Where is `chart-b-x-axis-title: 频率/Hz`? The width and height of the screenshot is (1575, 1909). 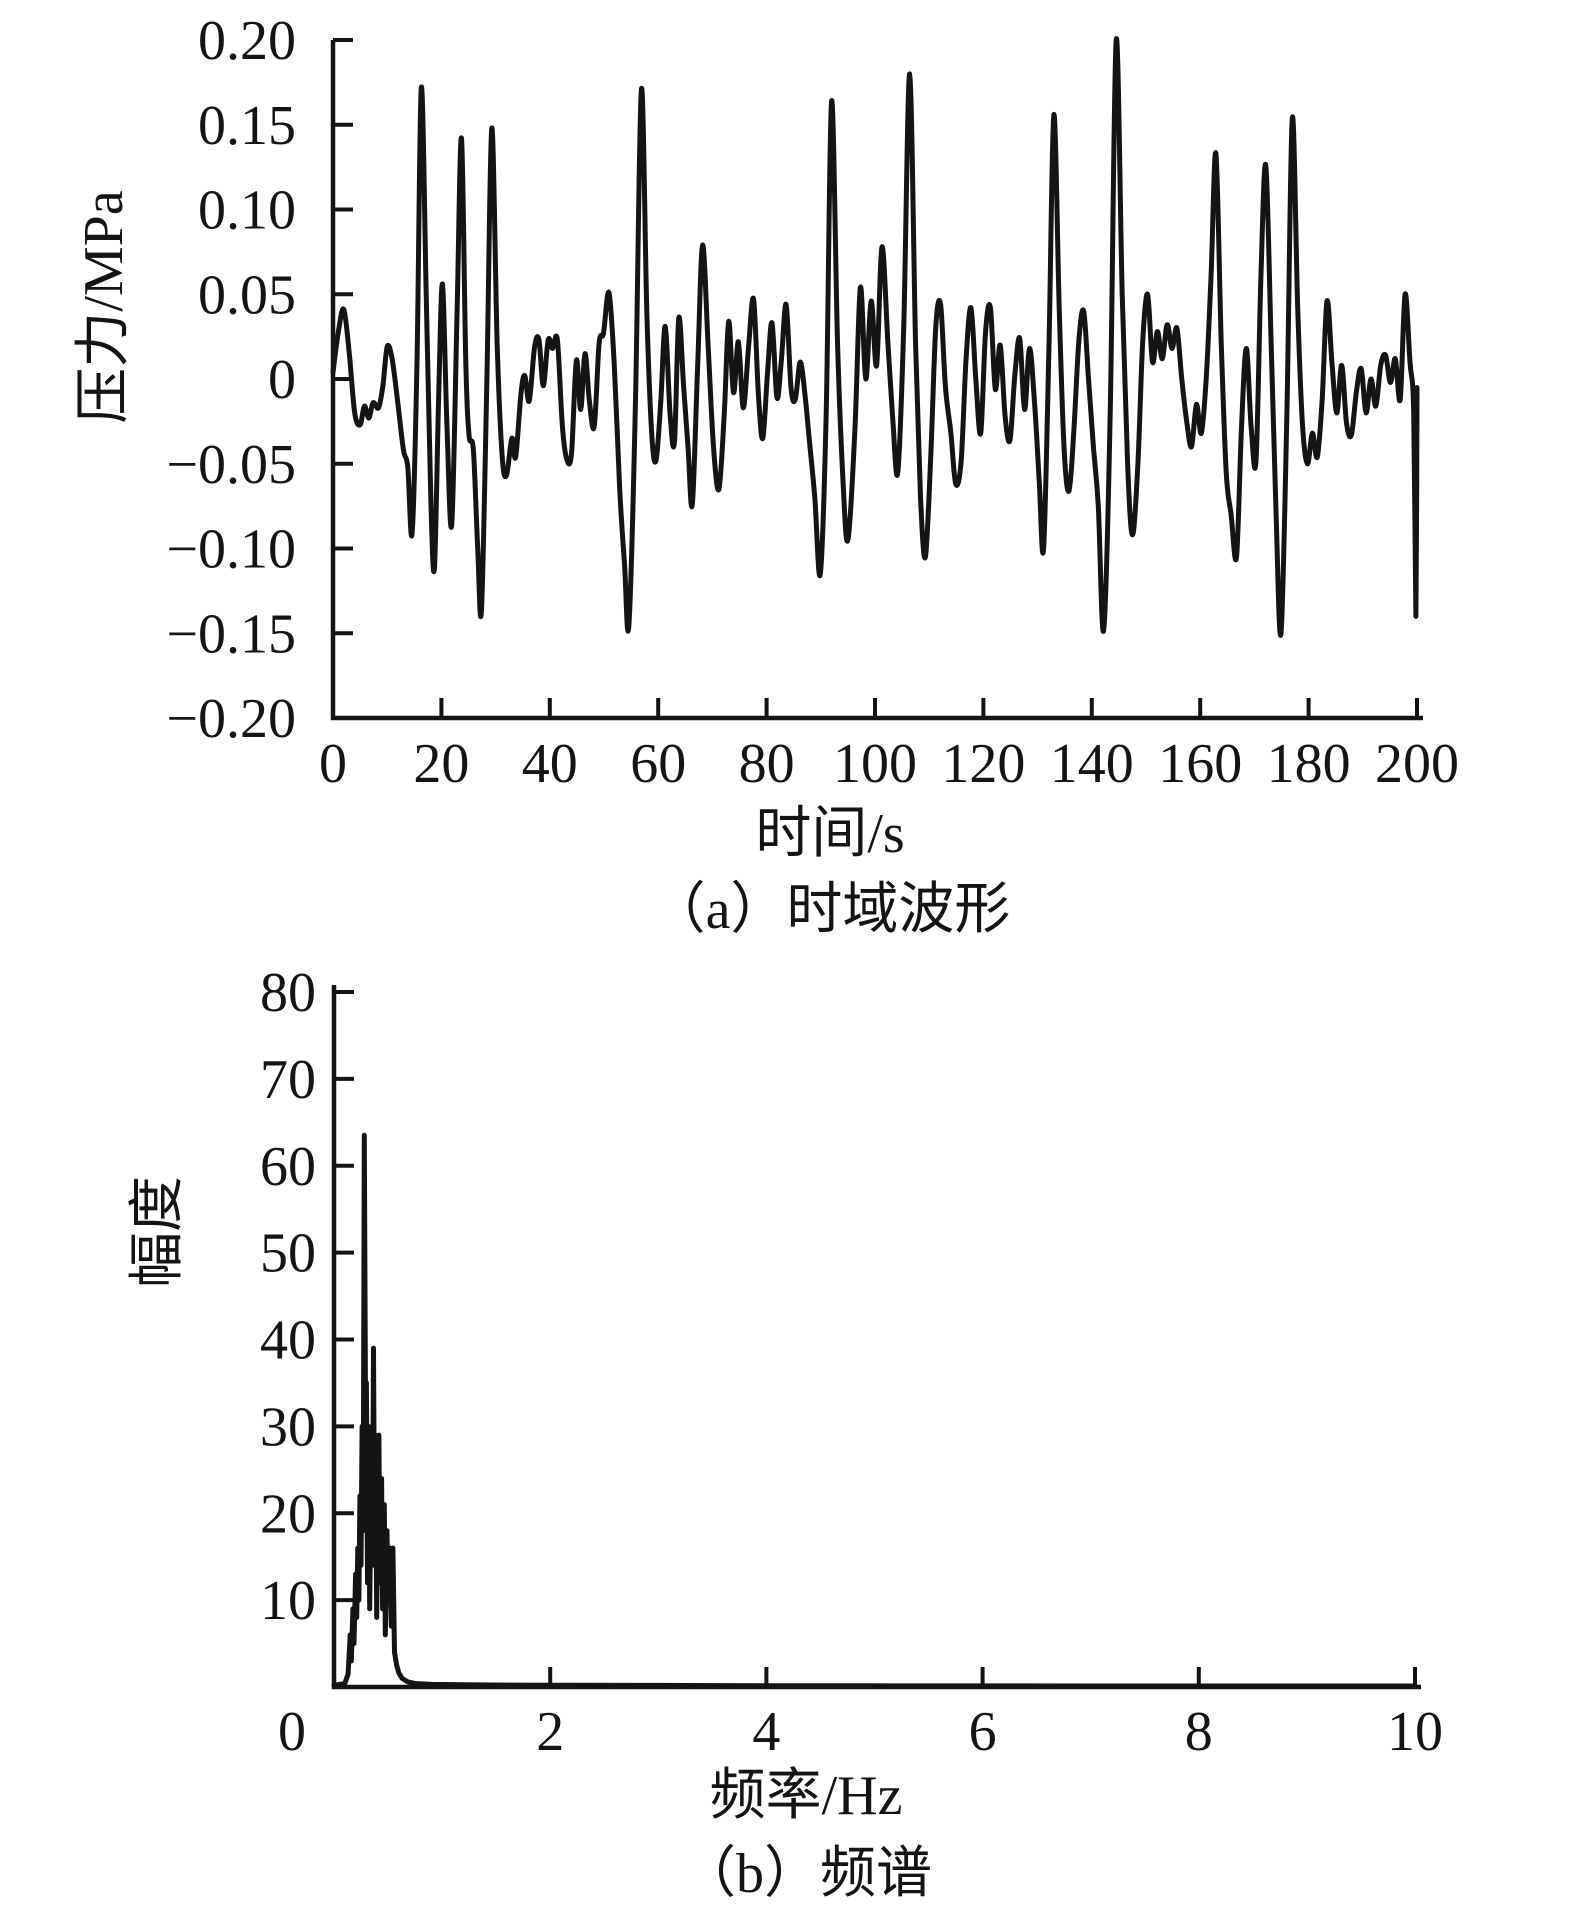
chart-b-x-axis-title: 频率/Hz is located at coordinates (806, 1796).